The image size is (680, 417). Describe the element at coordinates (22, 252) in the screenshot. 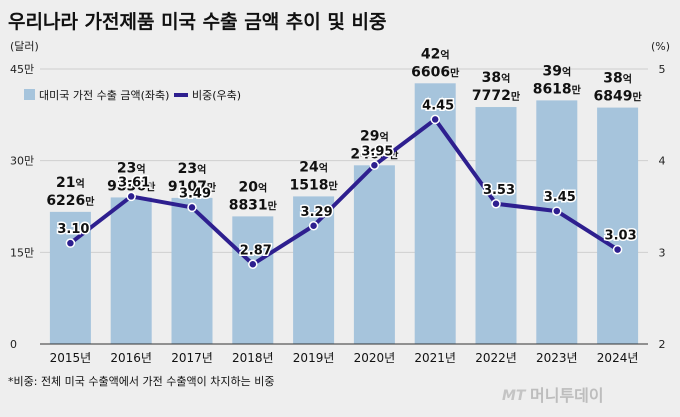

I see `left-tick-label: 15만` at that location.